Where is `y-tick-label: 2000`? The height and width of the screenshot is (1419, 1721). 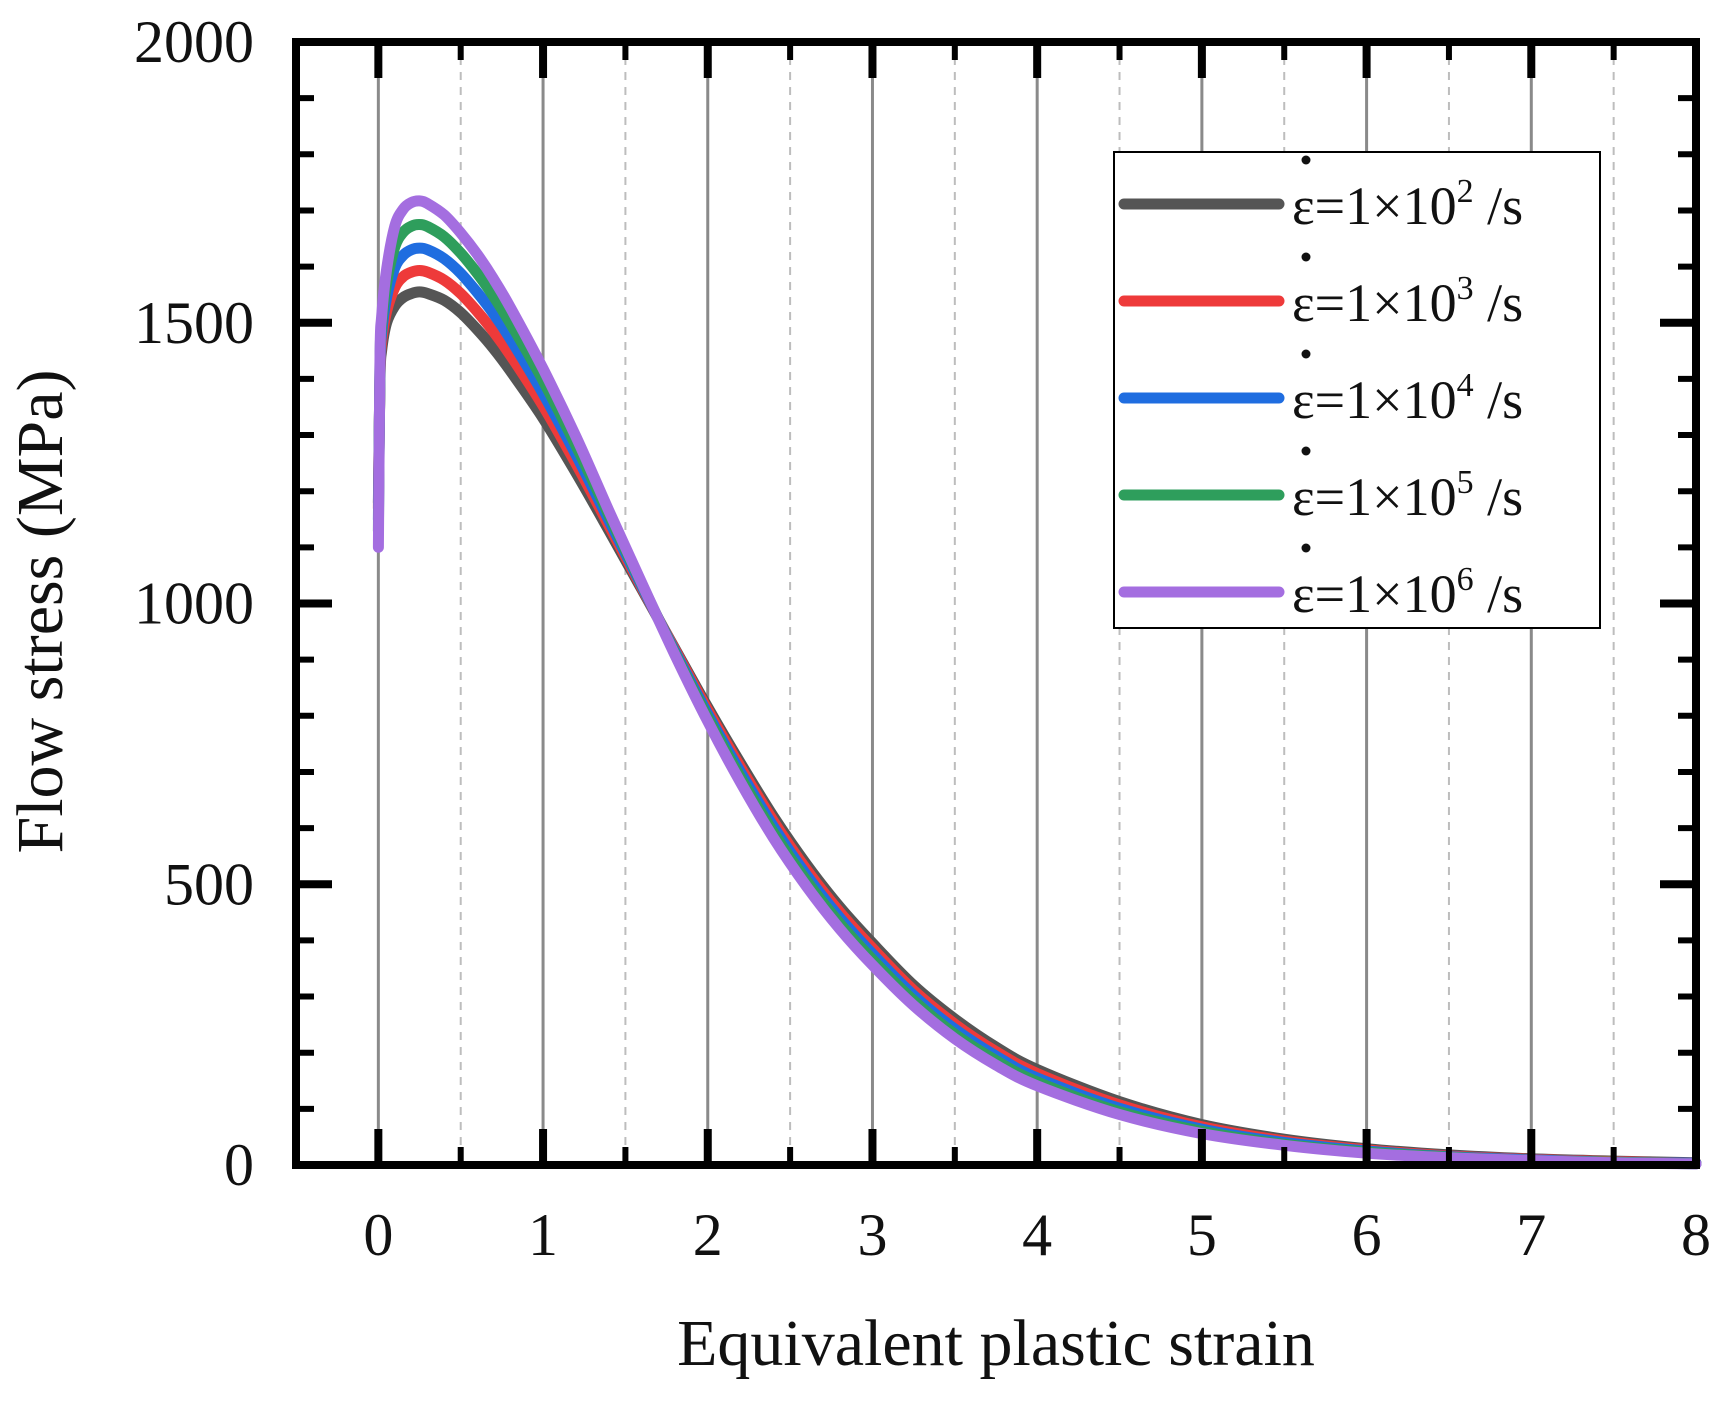
y-tick-label: 2000 is located at coordinates (194, 42).